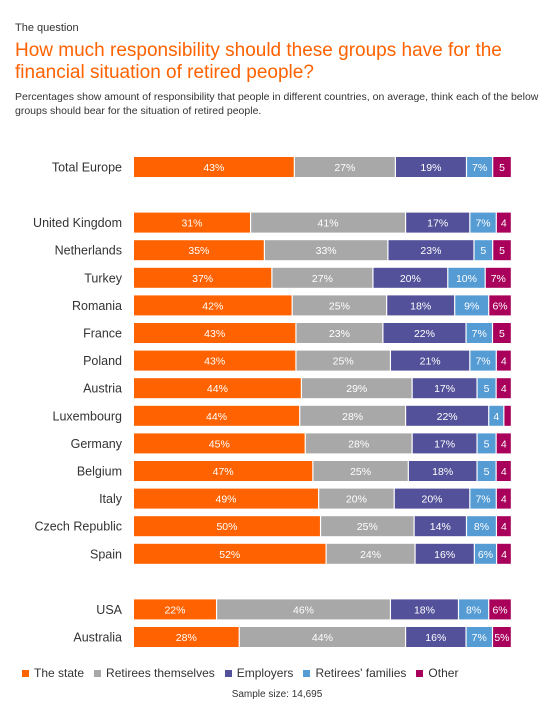  I want to click on bar-spain-the-state, so click(230, 553).